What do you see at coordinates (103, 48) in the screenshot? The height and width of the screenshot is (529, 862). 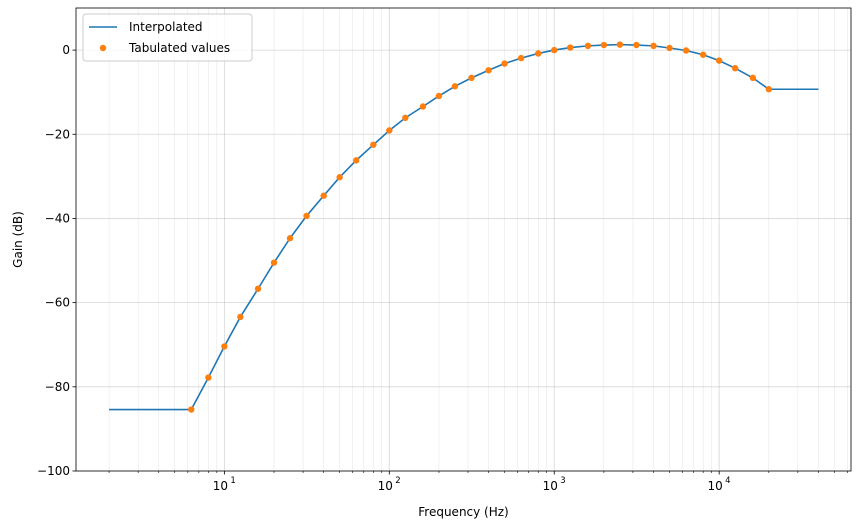 I see `legend-marker-swatch` at bounding box center [103, 48].